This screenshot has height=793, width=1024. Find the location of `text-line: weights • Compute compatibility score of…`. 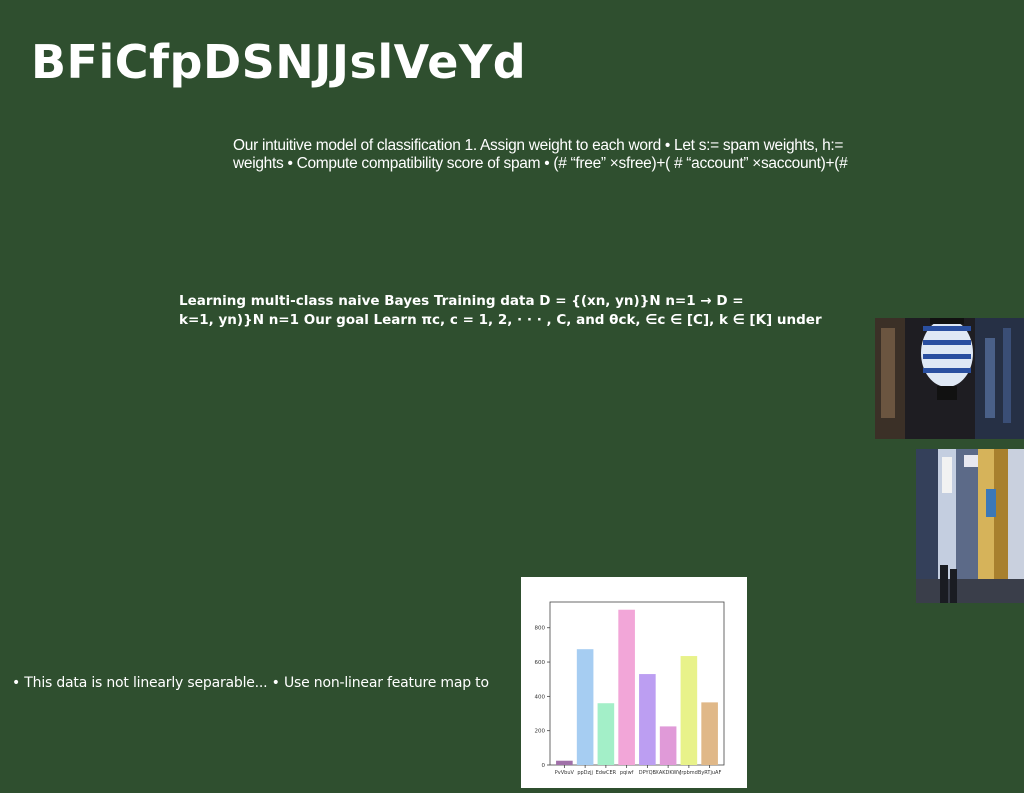

text-line: weights • Compute compatibility score of… is located at coordinates (540, 163).